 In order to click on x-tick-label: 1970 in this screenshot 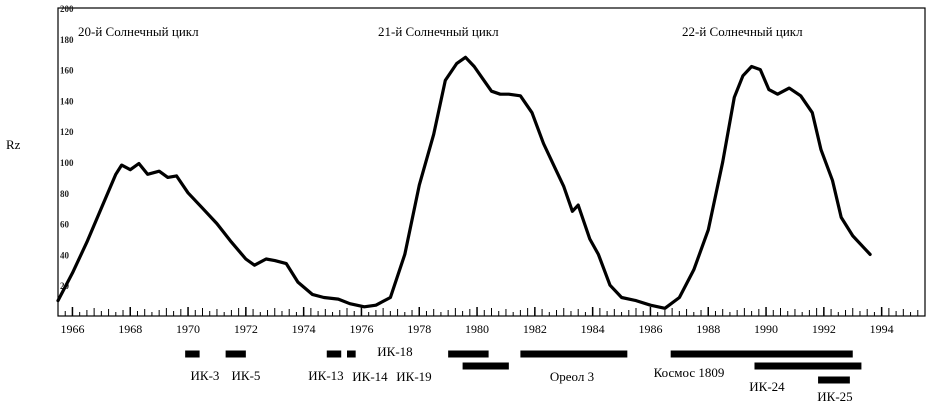, I will do `click(188, 329)`.